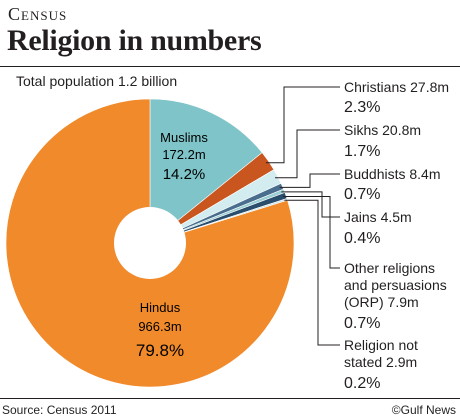 This screenshot has height=420, width=460. I want to click on donut-hole, so click(150, 243).